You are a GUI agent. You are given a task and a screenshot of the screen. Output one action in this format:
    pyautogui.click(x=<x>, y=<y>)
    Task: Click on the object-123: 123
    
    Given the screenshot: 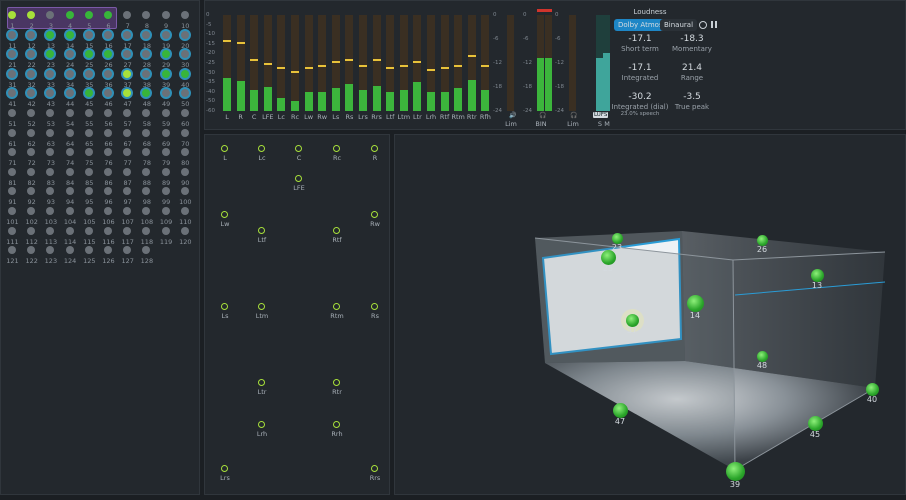 What is the action you would take?
    pyautogui.click(x=50, y=255)
    